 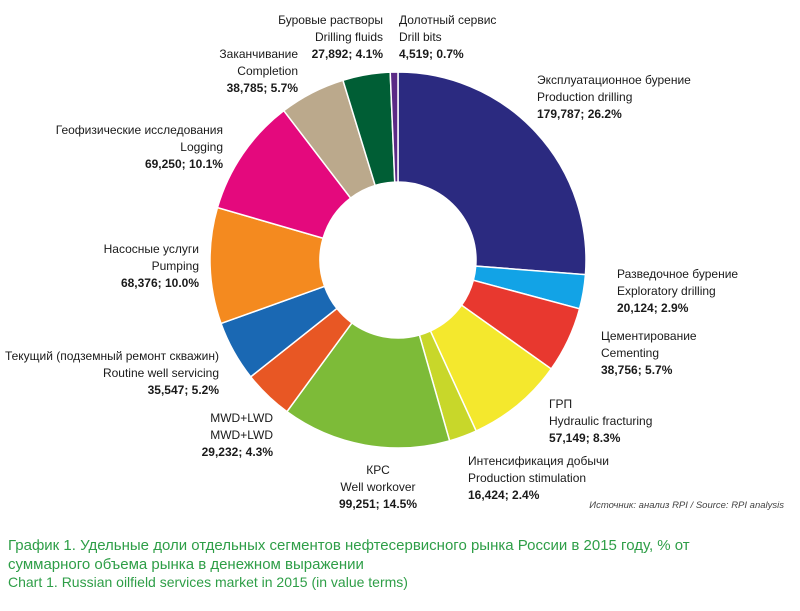 I want to click on label-en: Production drilling, so click(x=585, y=97).